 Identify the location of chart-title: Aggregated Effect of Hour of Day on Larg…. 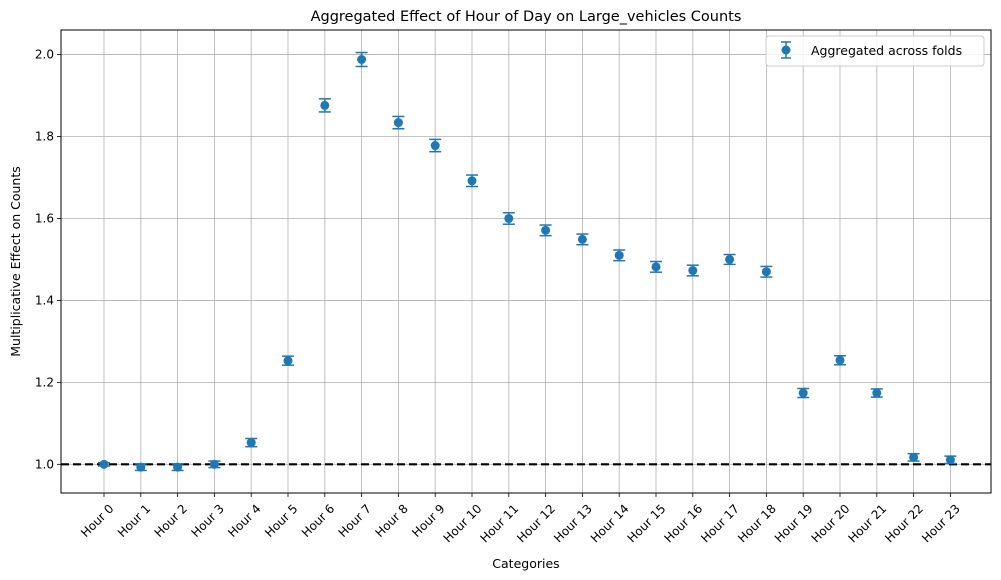
(526, 17).